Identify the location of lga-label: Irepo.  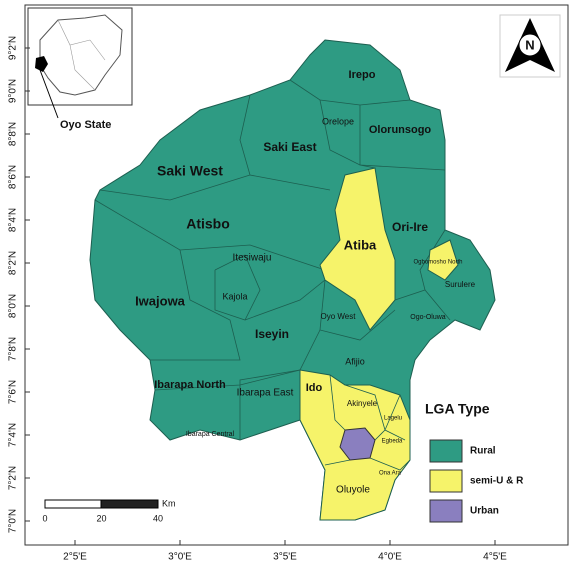
(362, 75).